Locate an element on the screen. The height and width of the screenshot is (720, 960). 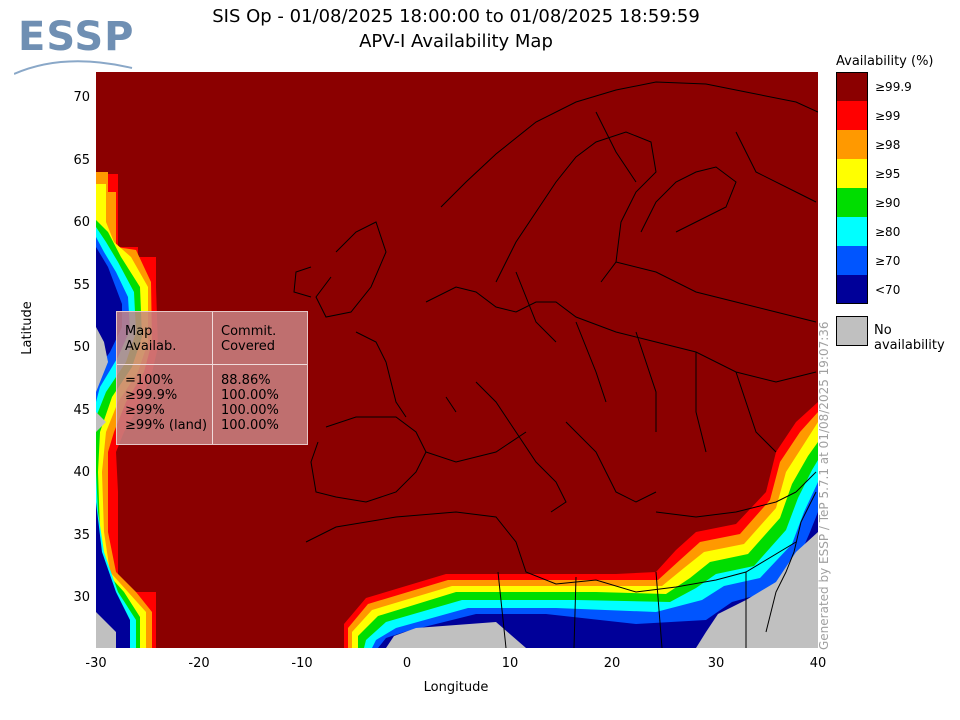
y-tick: 55 is located at coordinates (81, 285).